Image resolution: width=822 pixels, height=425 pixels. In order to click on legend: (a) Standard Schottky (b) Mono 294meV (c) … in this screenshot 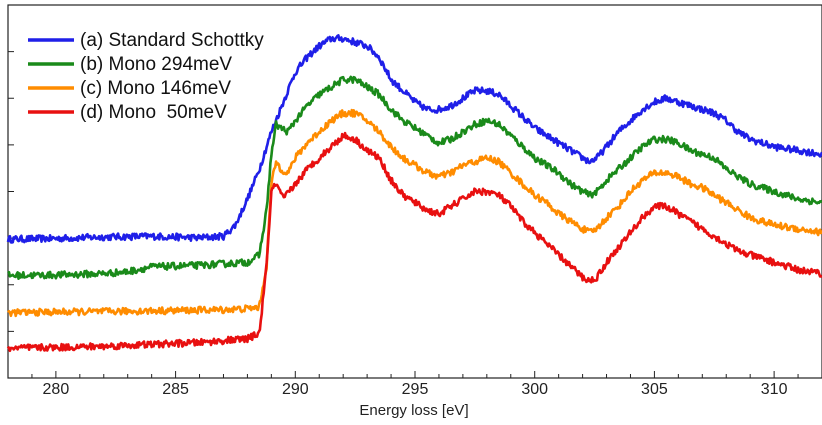, I will do `click(146, 76)`.